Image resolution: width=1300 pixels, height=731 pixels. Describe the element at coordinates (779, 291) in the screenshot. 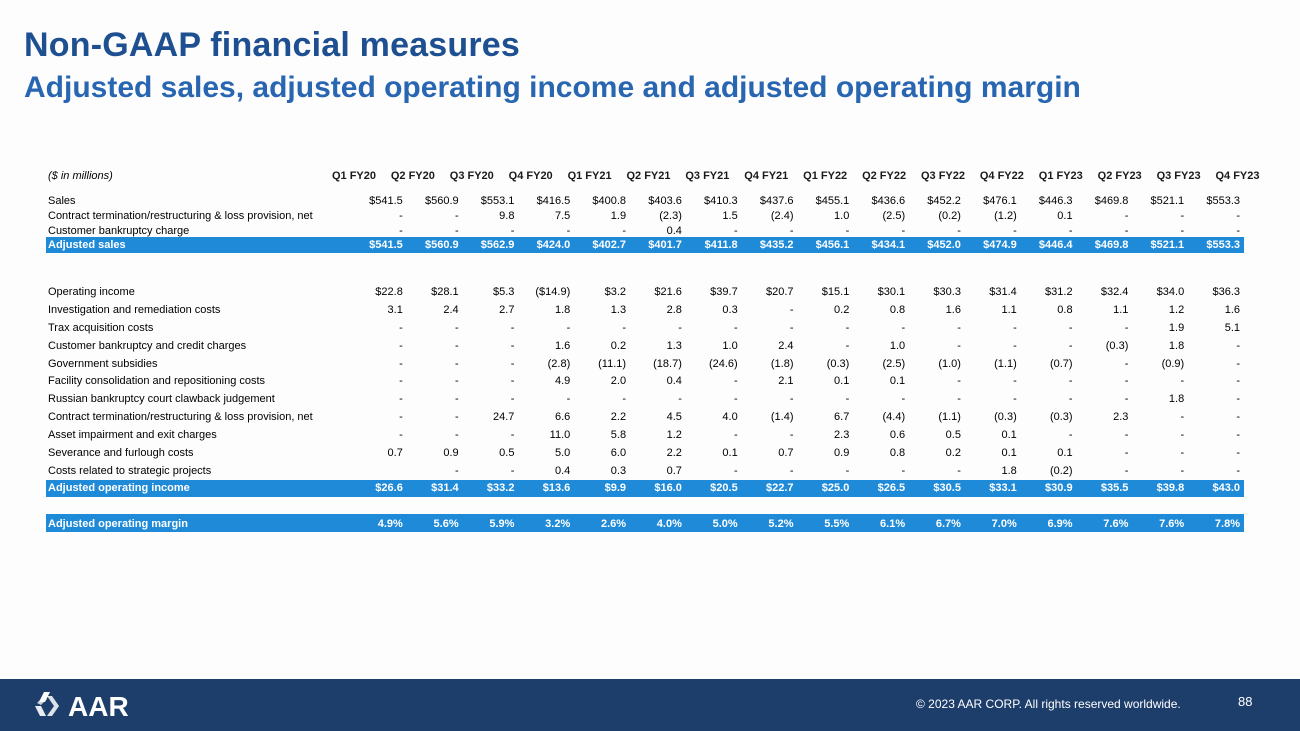

I see `cell-value: $20.7` at that location.